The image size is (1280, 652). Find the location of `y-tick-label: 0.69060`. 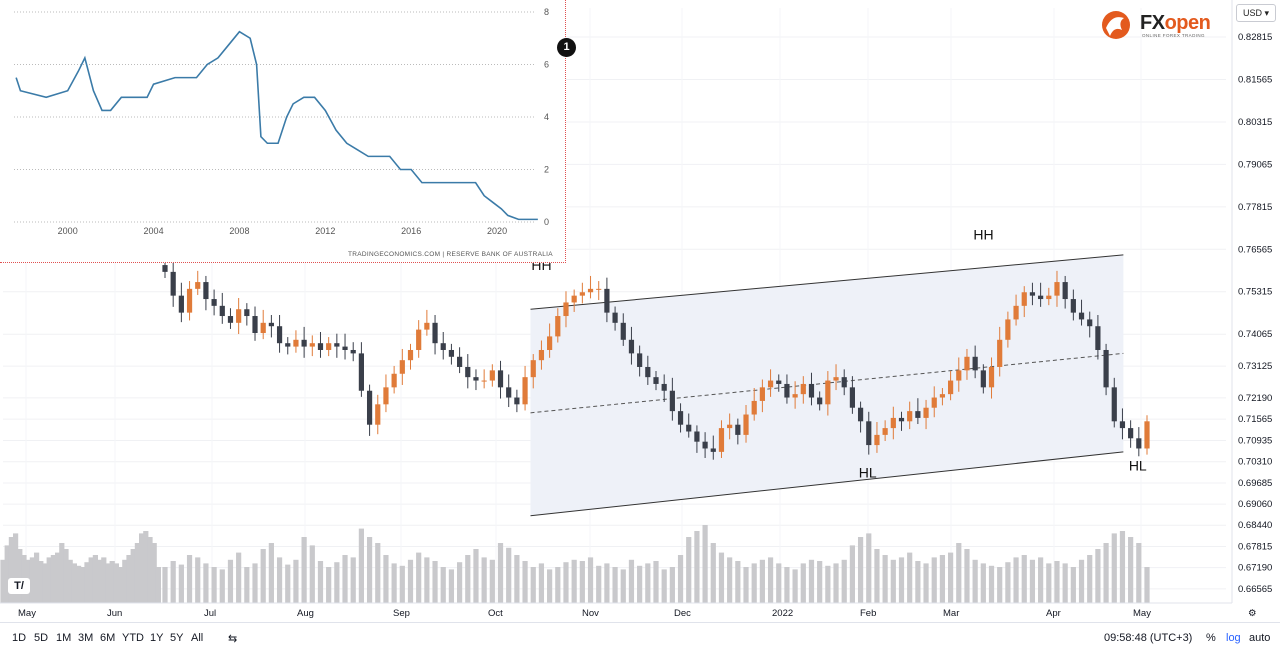

y-tick-label: 0.69060 is located at coordinates (1255, 504).